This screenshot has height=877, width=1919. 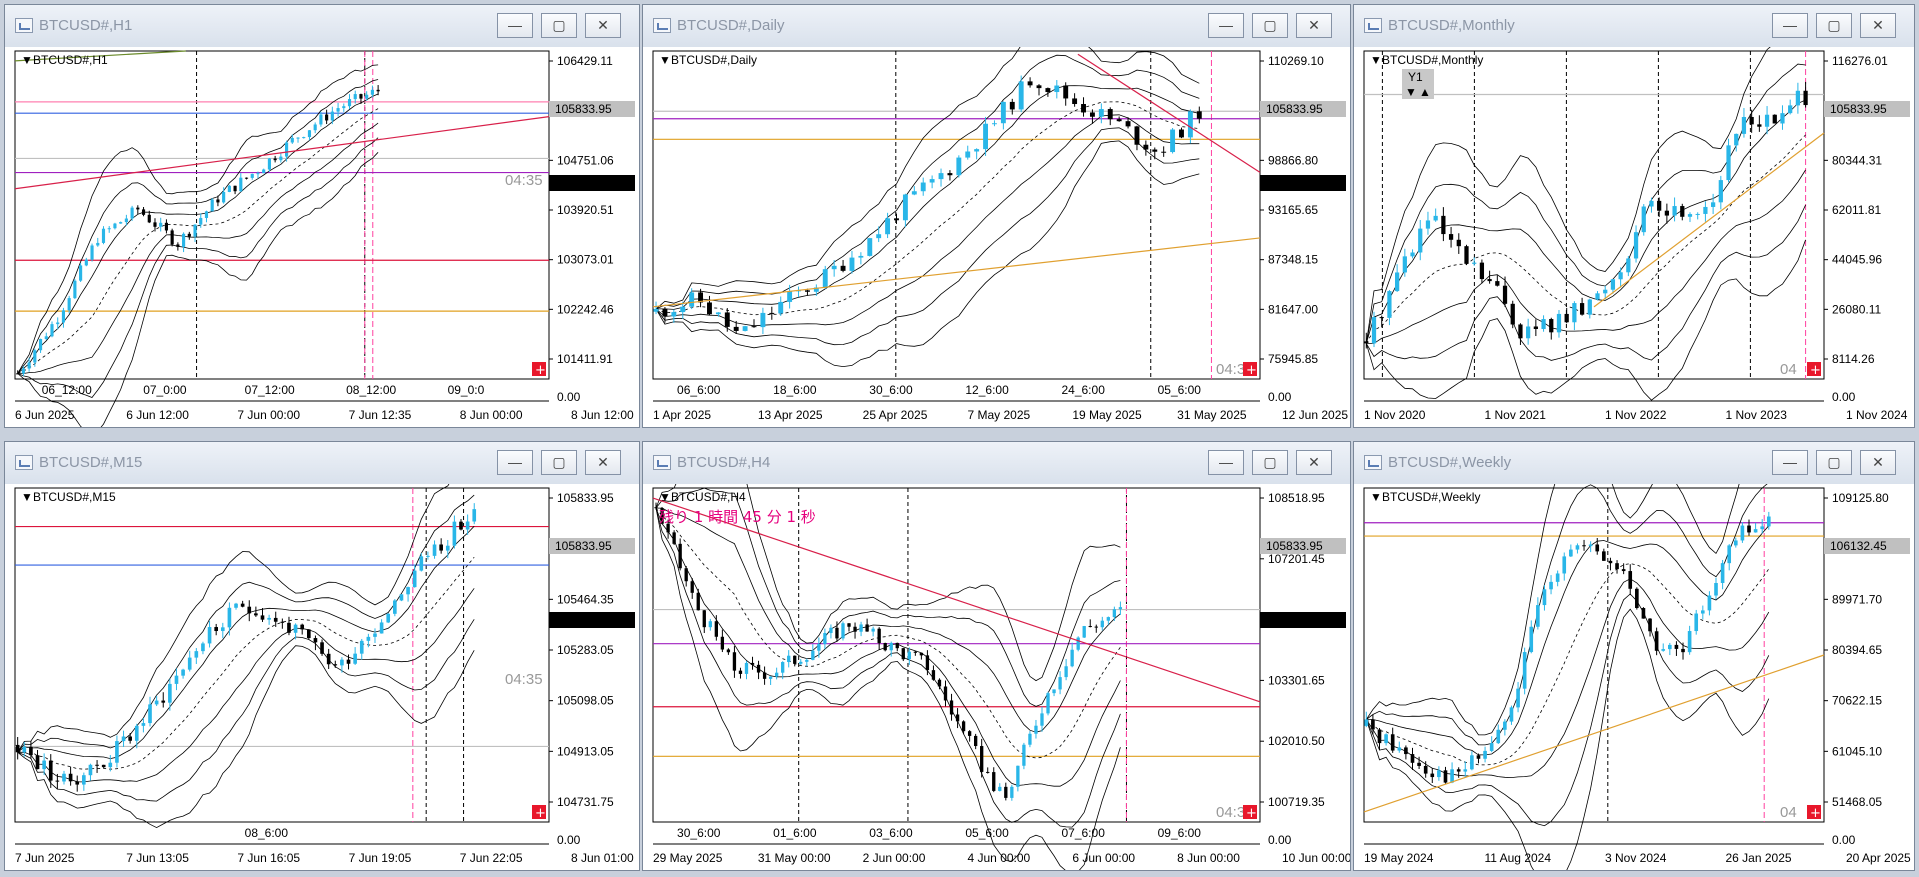 I want to click on window-titlebar: BTCUSD#,M15 — ▢ ✕, so click(x=322, y=463).